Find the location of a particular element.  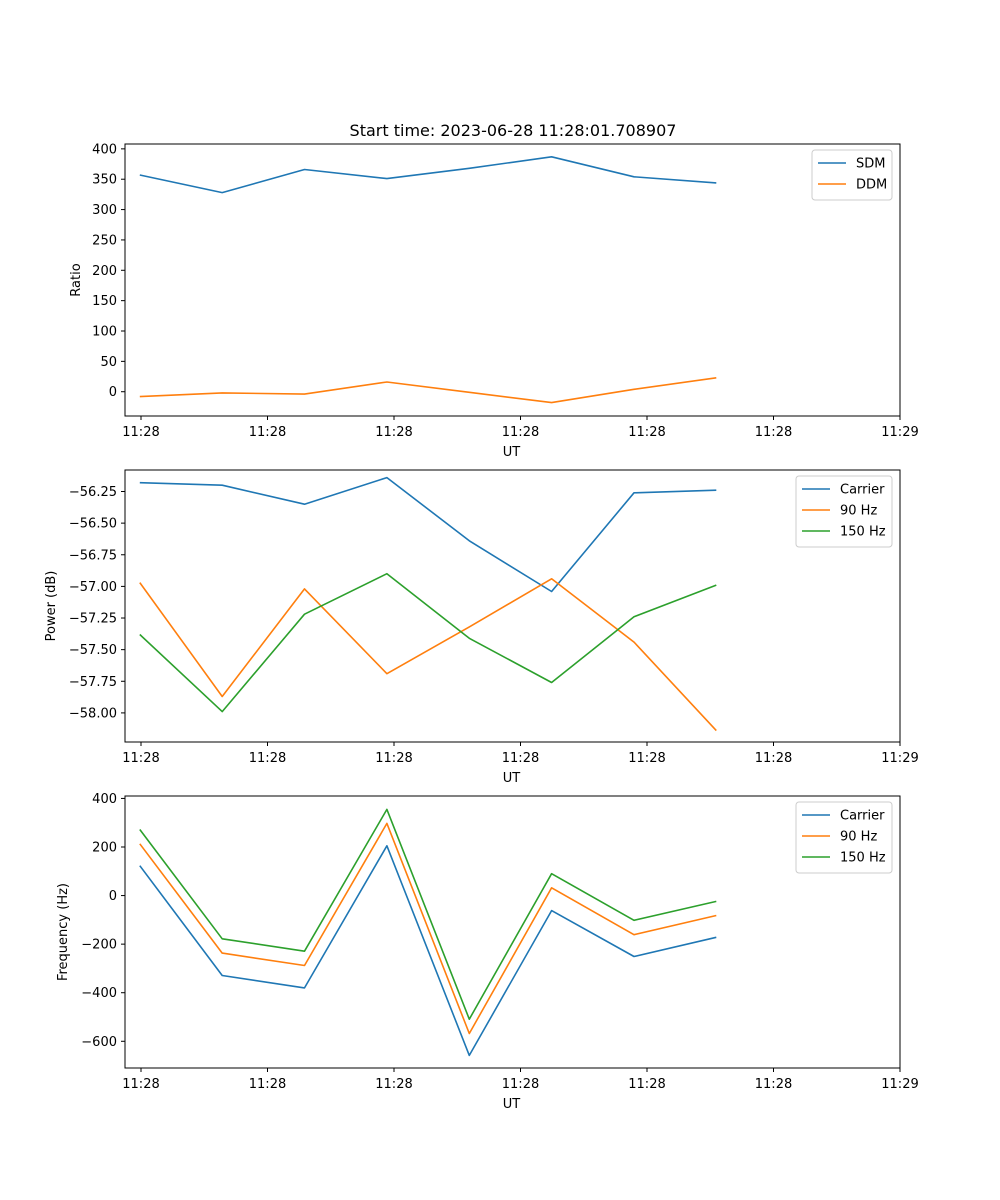

y-tick-label: 150 is located at coordinates (104, 301).